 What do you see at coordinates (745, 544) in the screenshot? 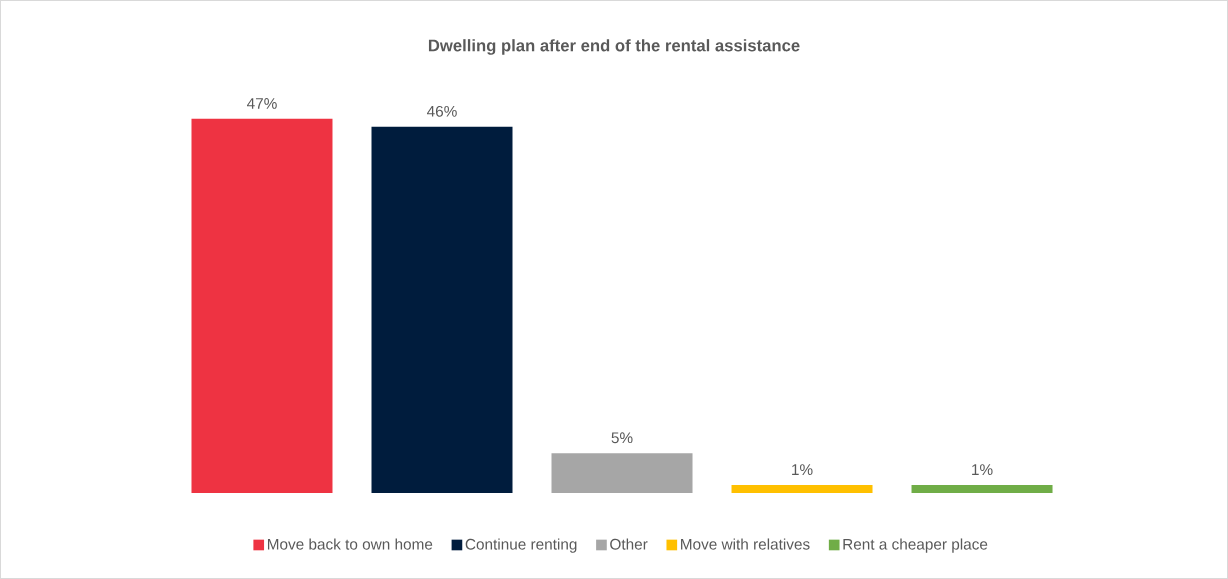
I see `legend-label: Move with relatives` at bounding box center [745, 544].